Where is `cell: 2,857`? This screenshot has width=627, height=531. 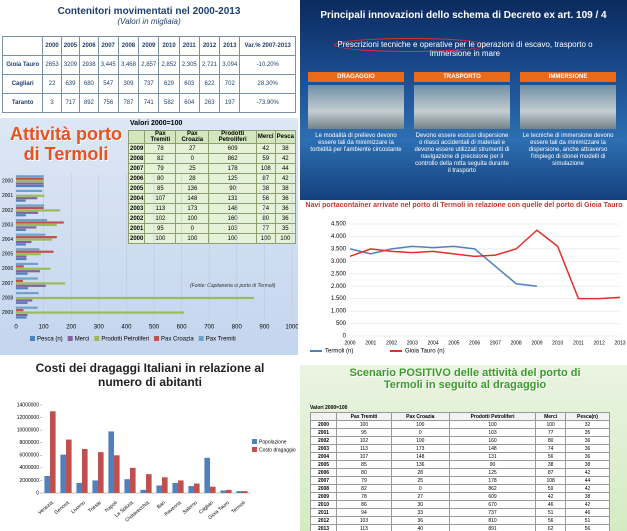
cell: 2,857 is located at coordinates (149, 65).